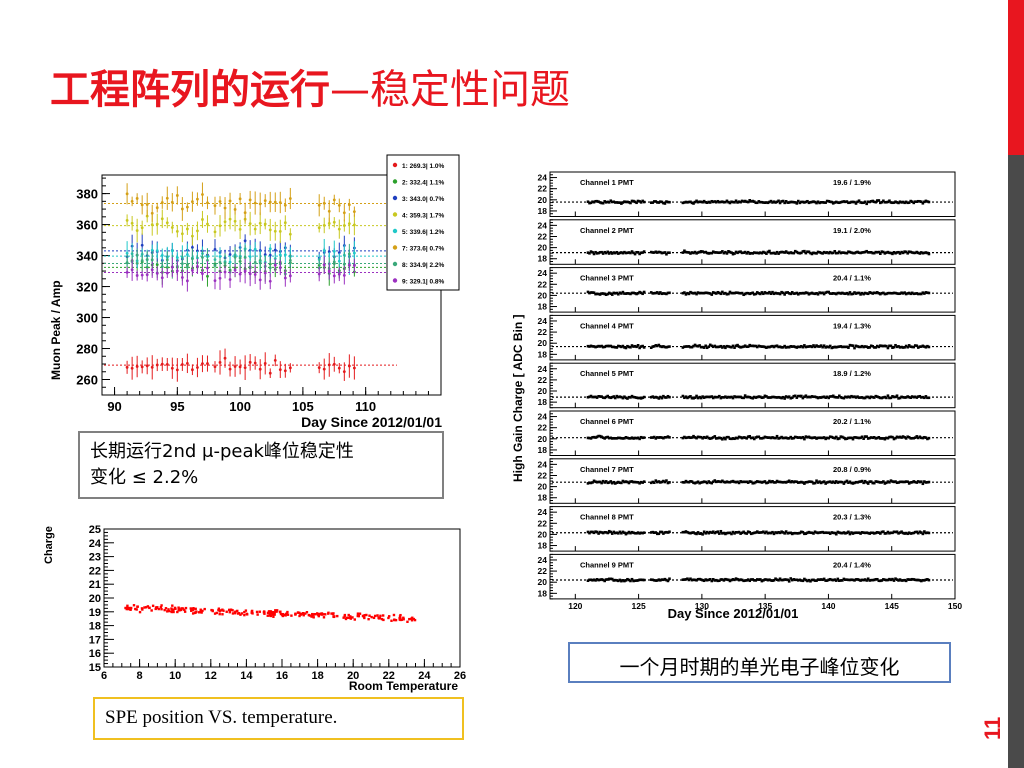 Image resolution: width=1024 pixels, height=768 pixels. Describe the element at coordinates (423, 265) in the screenshot. I see `c1-legend-label: 8: 334.9| 2.2%` at that location.